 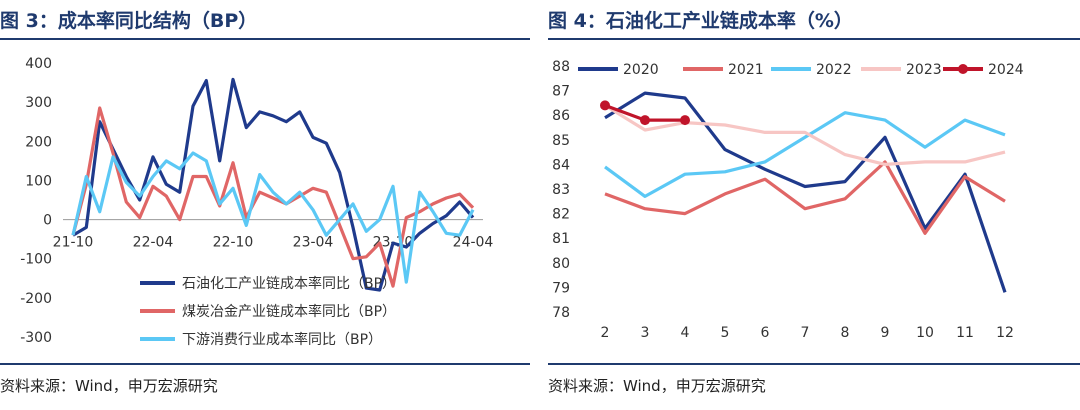 What do you see at coordinates (561, 264) in the screenshot?
I see `right-y-tick-label: 80` at bounding box center [561, 264].